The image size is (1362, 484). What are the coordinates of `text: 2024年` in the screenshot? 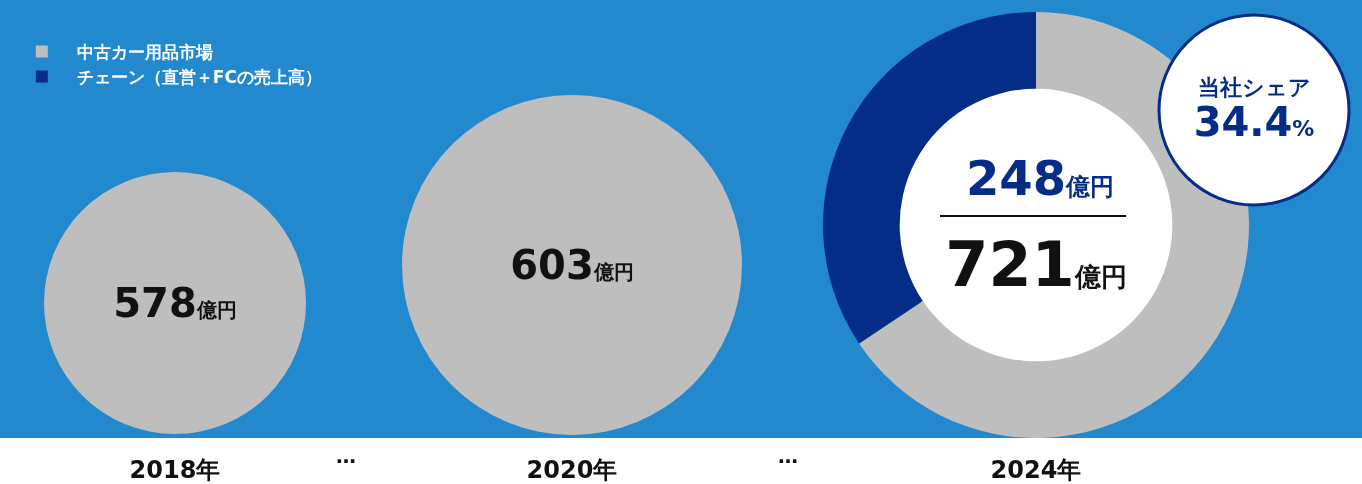 It's located at (1036, 470).